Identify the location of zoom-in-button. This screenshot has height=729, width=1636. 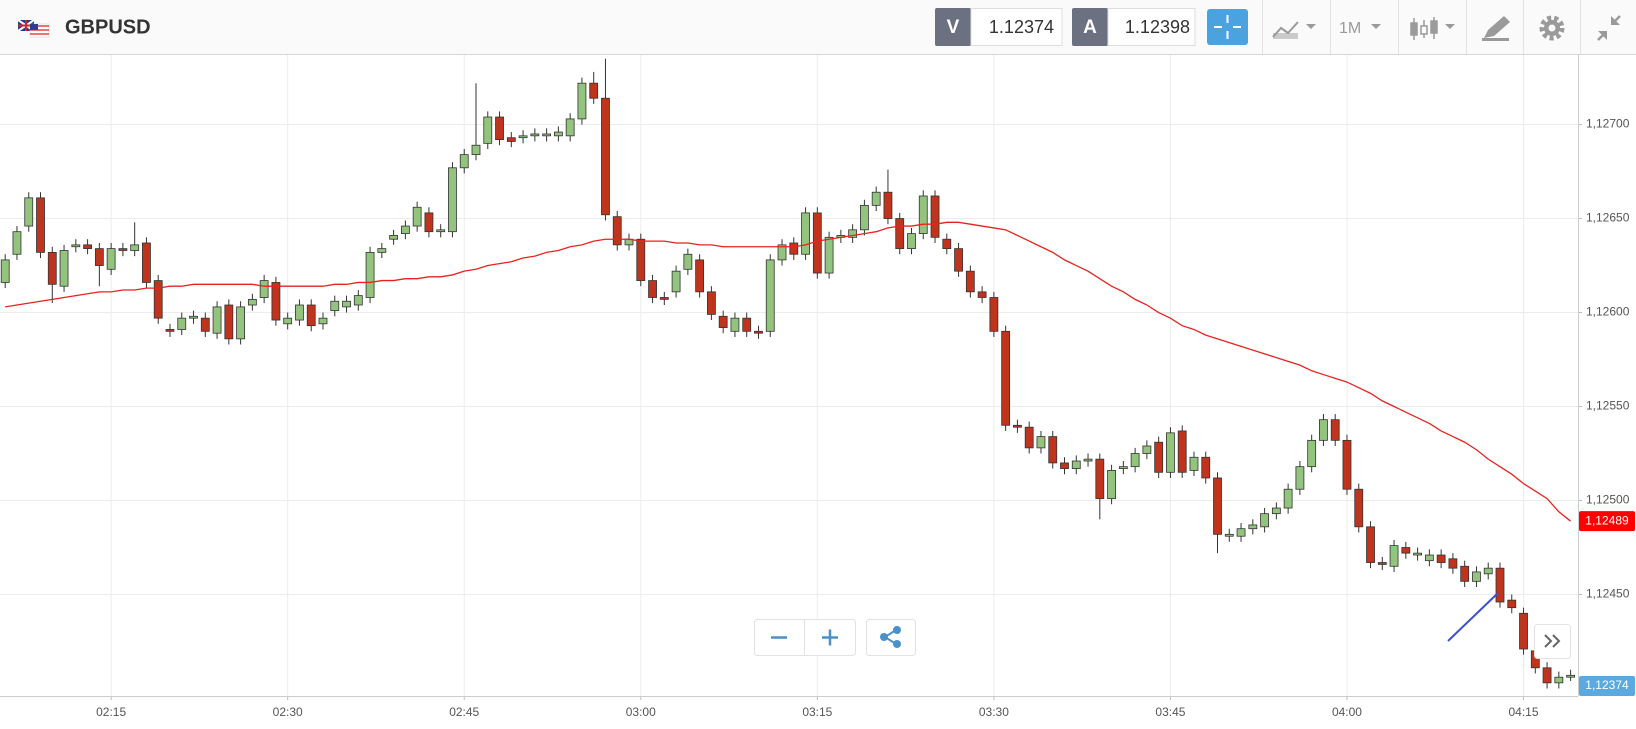
(830, 637).